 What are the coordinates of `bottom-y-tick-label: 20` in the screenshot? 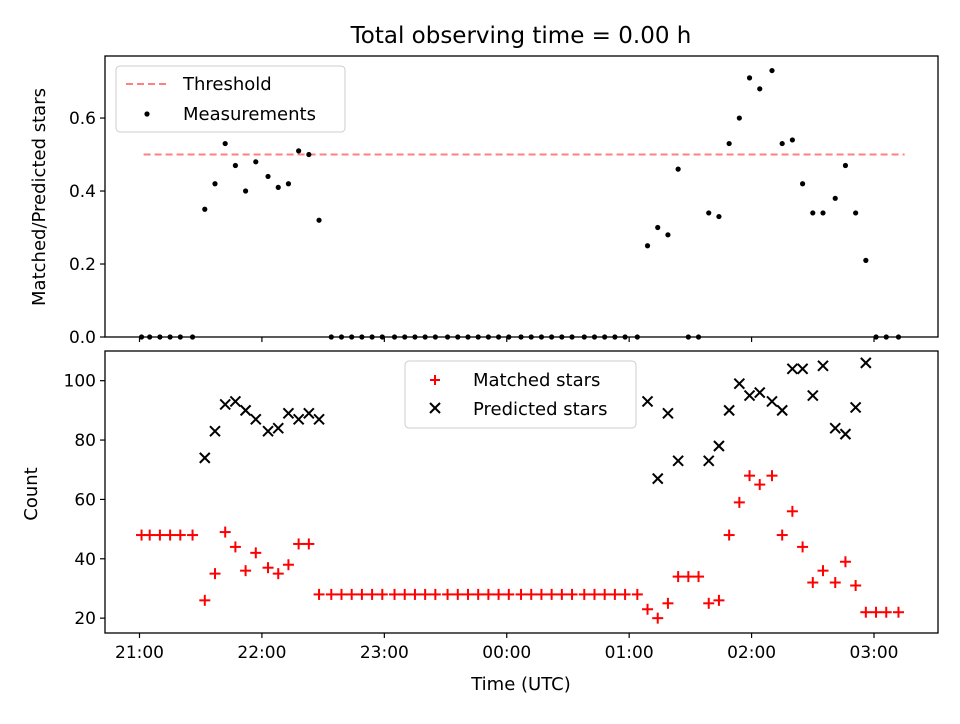 It's located at (85, 619).